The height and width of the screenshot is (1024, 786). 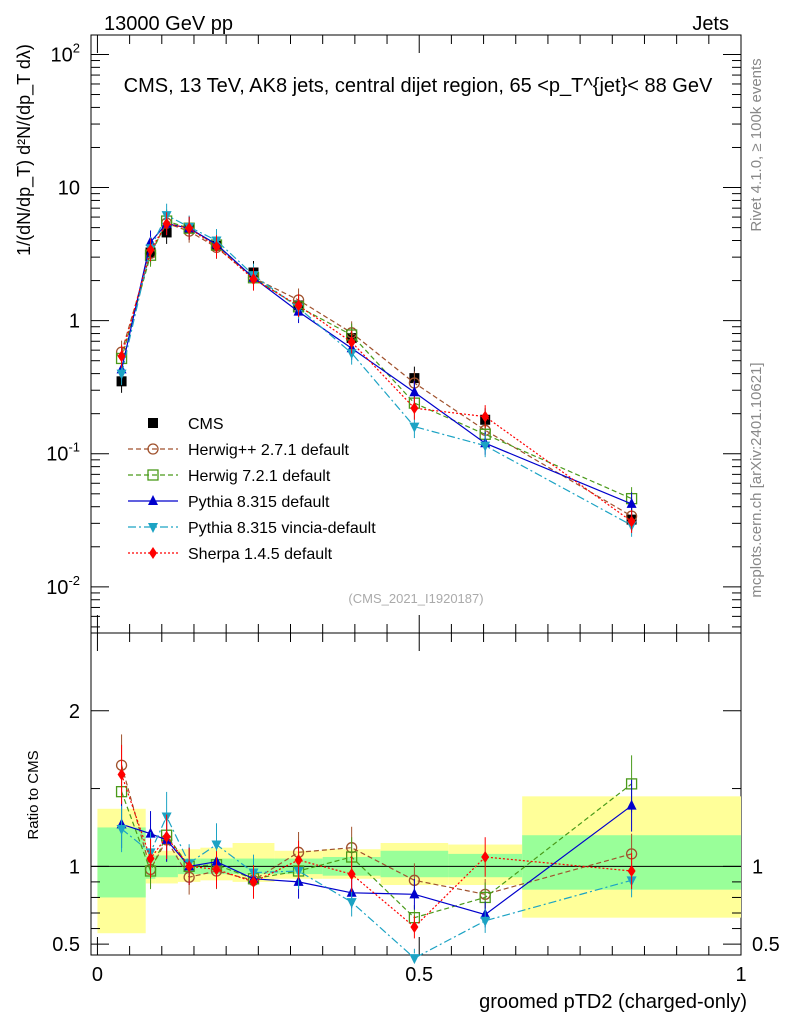 What do you see at coordinates (76, 47) in the screenshot?
I see `y-tick-exponent: 2` at bounding box center [76, 47].